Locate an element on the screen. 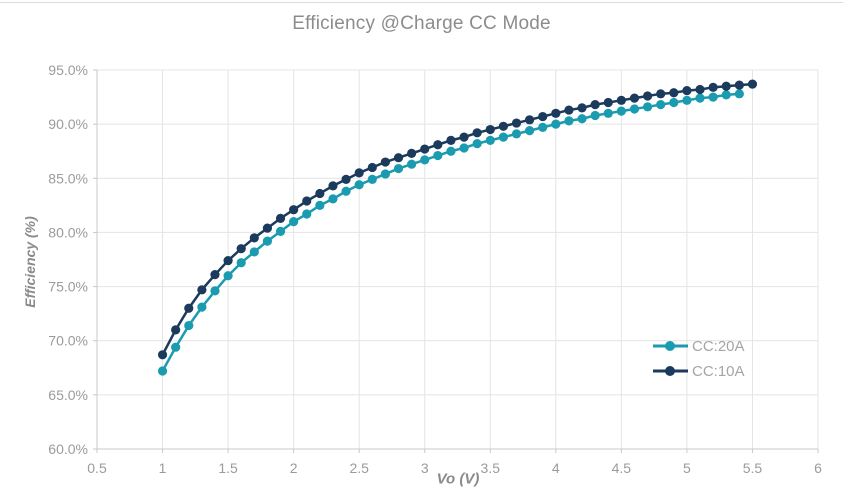  x-tick-label: 6 is located at coordinates (818, 468).